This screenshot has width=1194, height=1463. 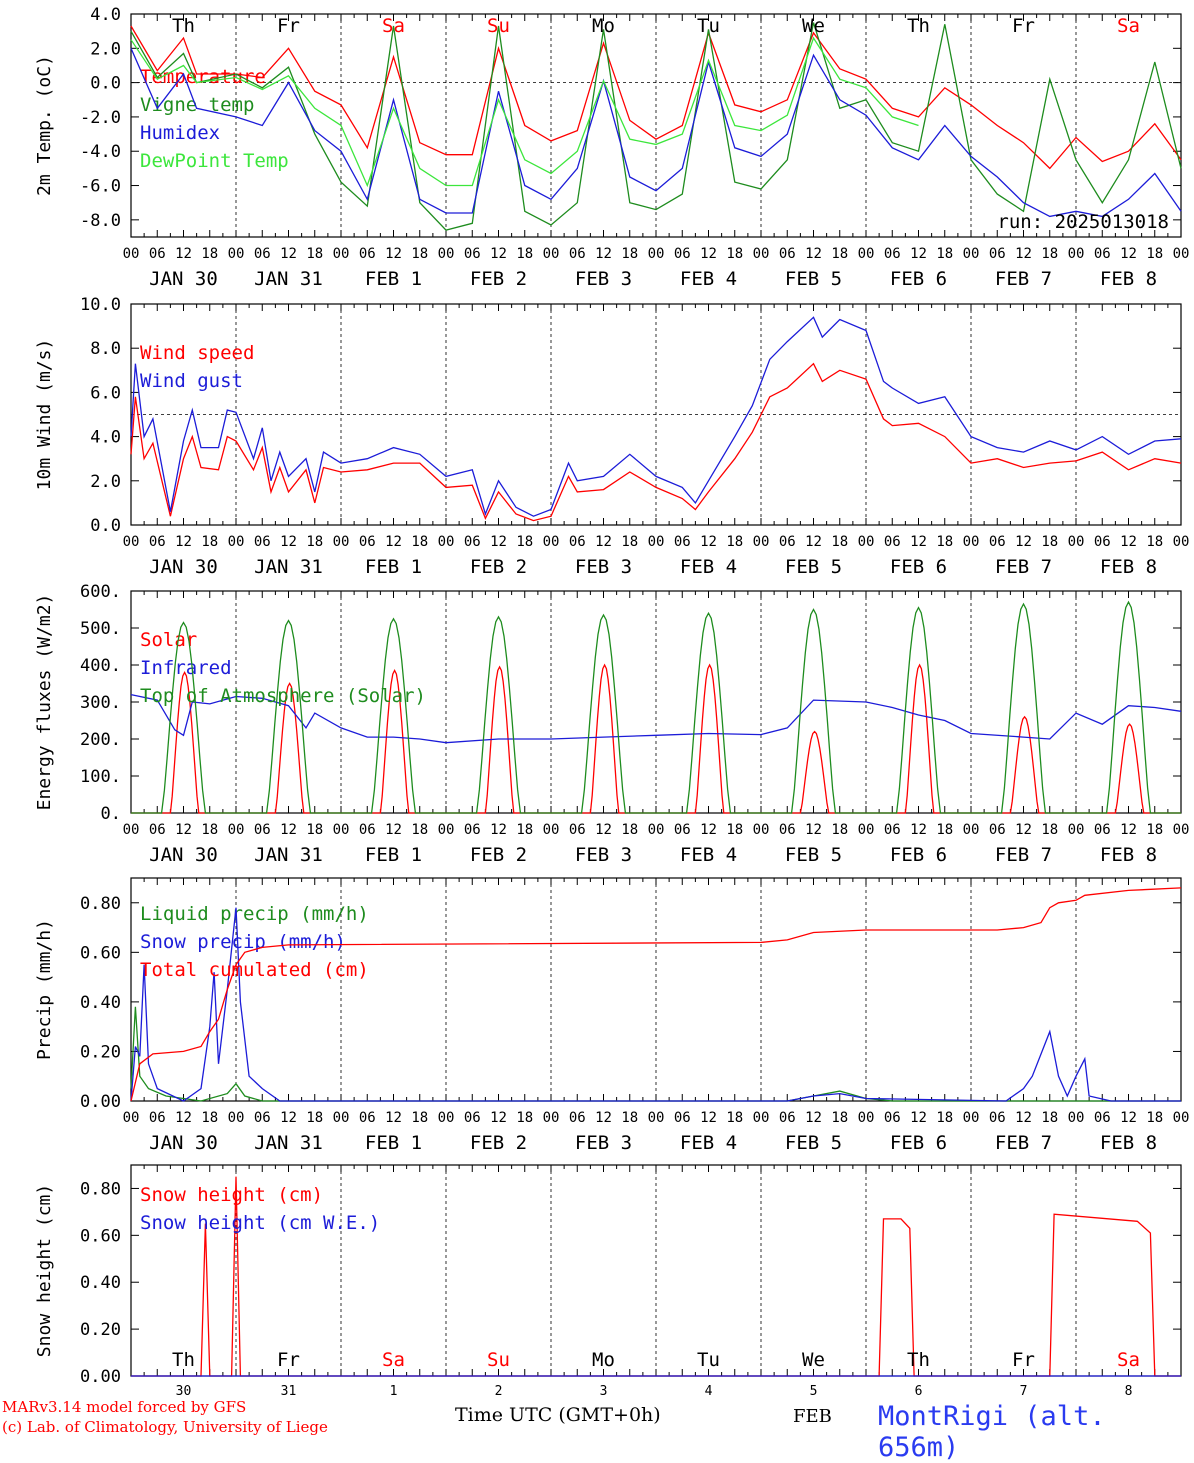 What do you see at coordinates (100, 904) in the screenshot?
I see `y-tick-label: 0.80` at bounding box center [100, 904].